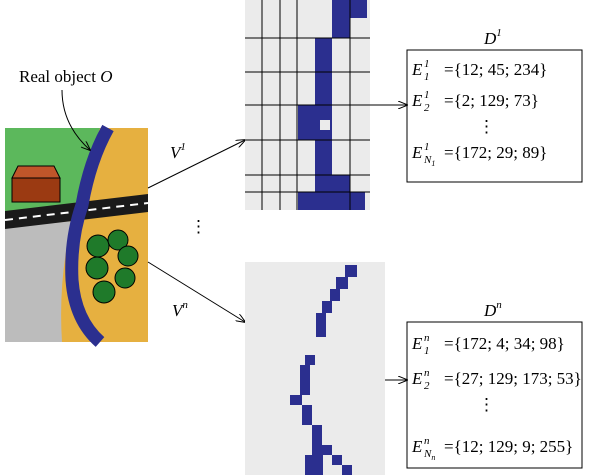 The image size is (602, 475). What do you see at coordinates (508, 446) in the screenshot?
I see `entry-value: ={12; 129; 9; 255}` at bounding box center [508, 446].